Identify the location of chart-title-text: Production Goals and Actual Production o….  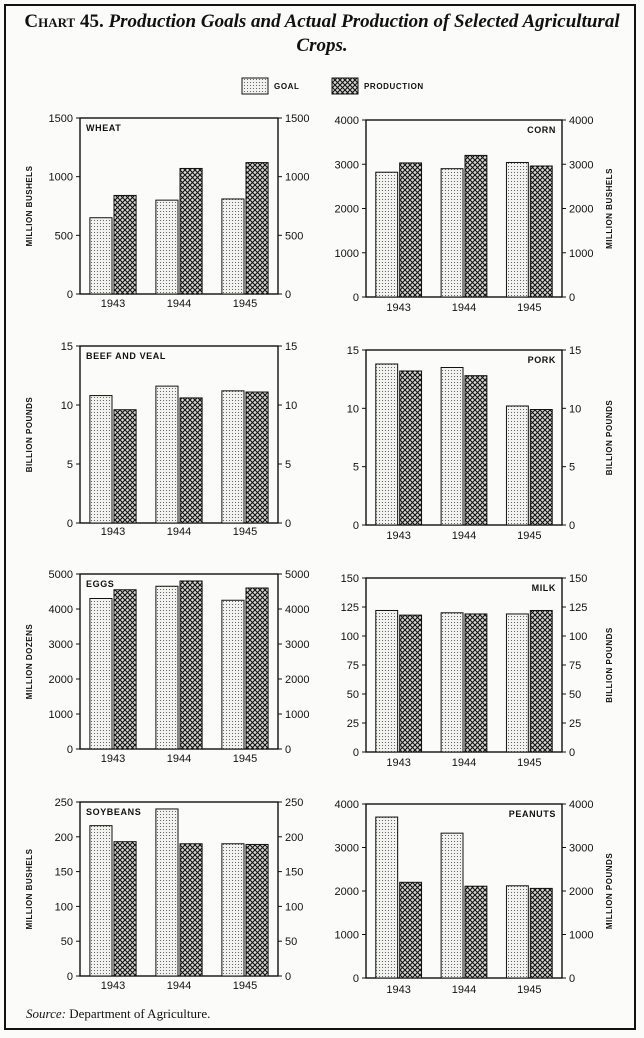
(364, 33).